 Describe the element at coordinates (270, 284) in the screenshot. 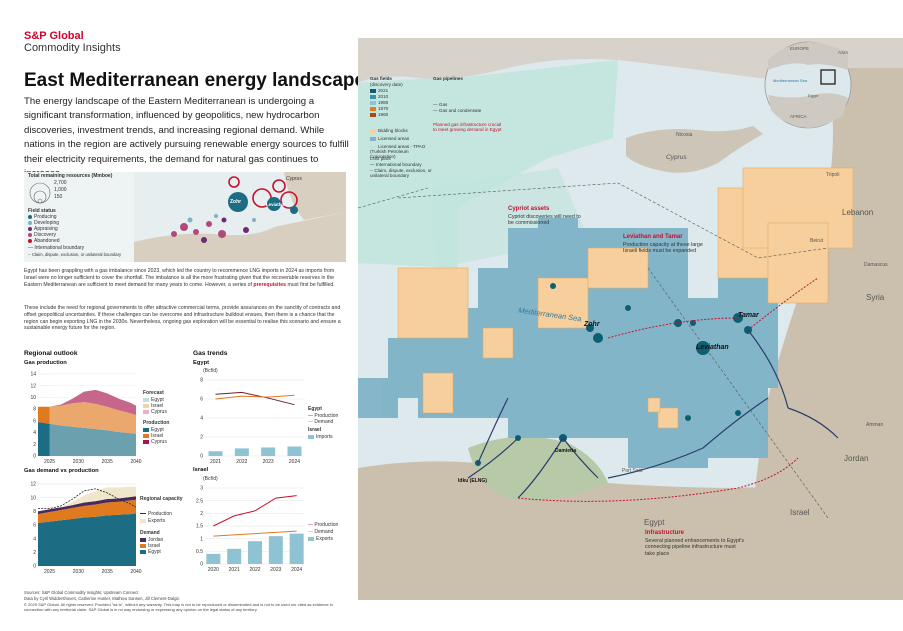

I see `prerequisites-link: prerequisites` at that location.